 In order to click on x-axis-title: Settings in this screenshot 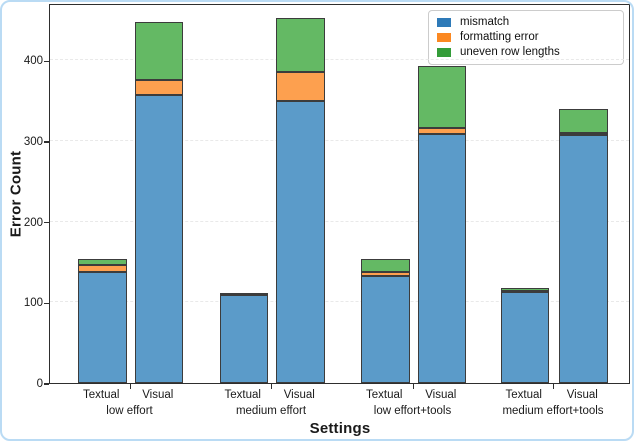, I will do `click(340, 428)`.